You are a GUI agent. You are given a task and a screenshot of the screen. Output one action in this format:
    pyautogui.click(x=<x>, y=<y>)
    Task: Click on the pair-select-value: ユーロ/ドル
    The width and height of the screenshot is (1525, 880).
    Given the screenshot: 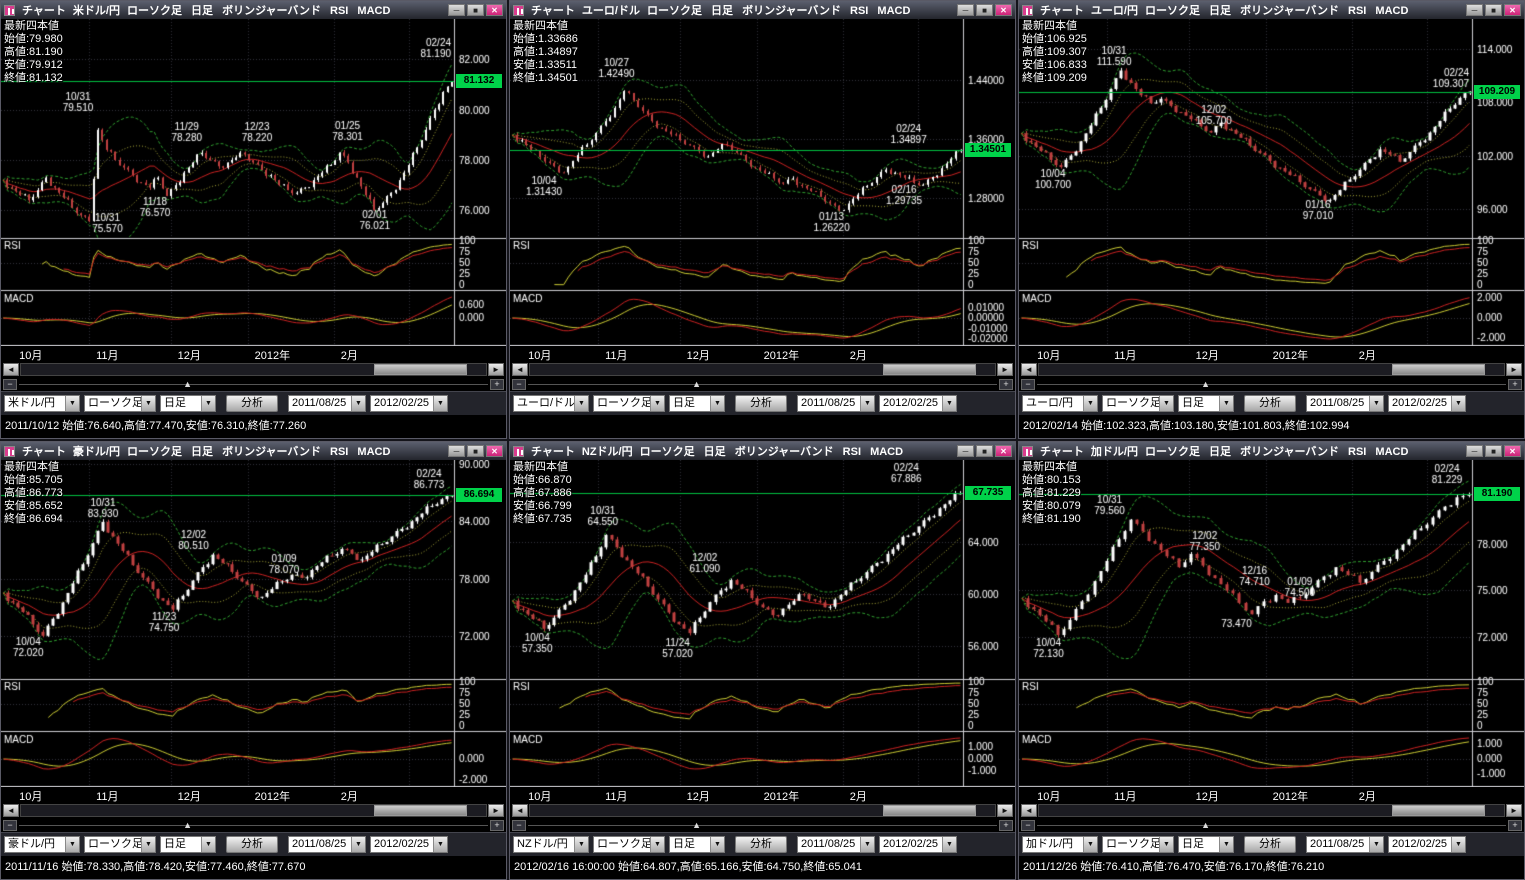 What is the action you would take?
    pyautogui.click(x=545, y=403)
    